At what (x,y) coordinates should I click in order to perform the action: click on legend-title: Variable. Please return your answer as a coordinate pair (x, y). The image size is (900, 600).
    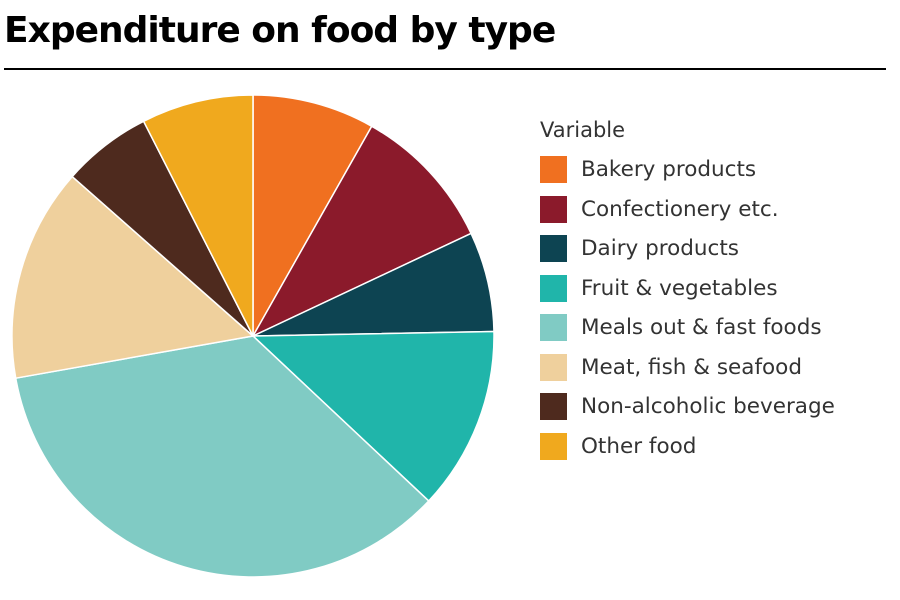
    Looking at the image, I should click on (583, 130).